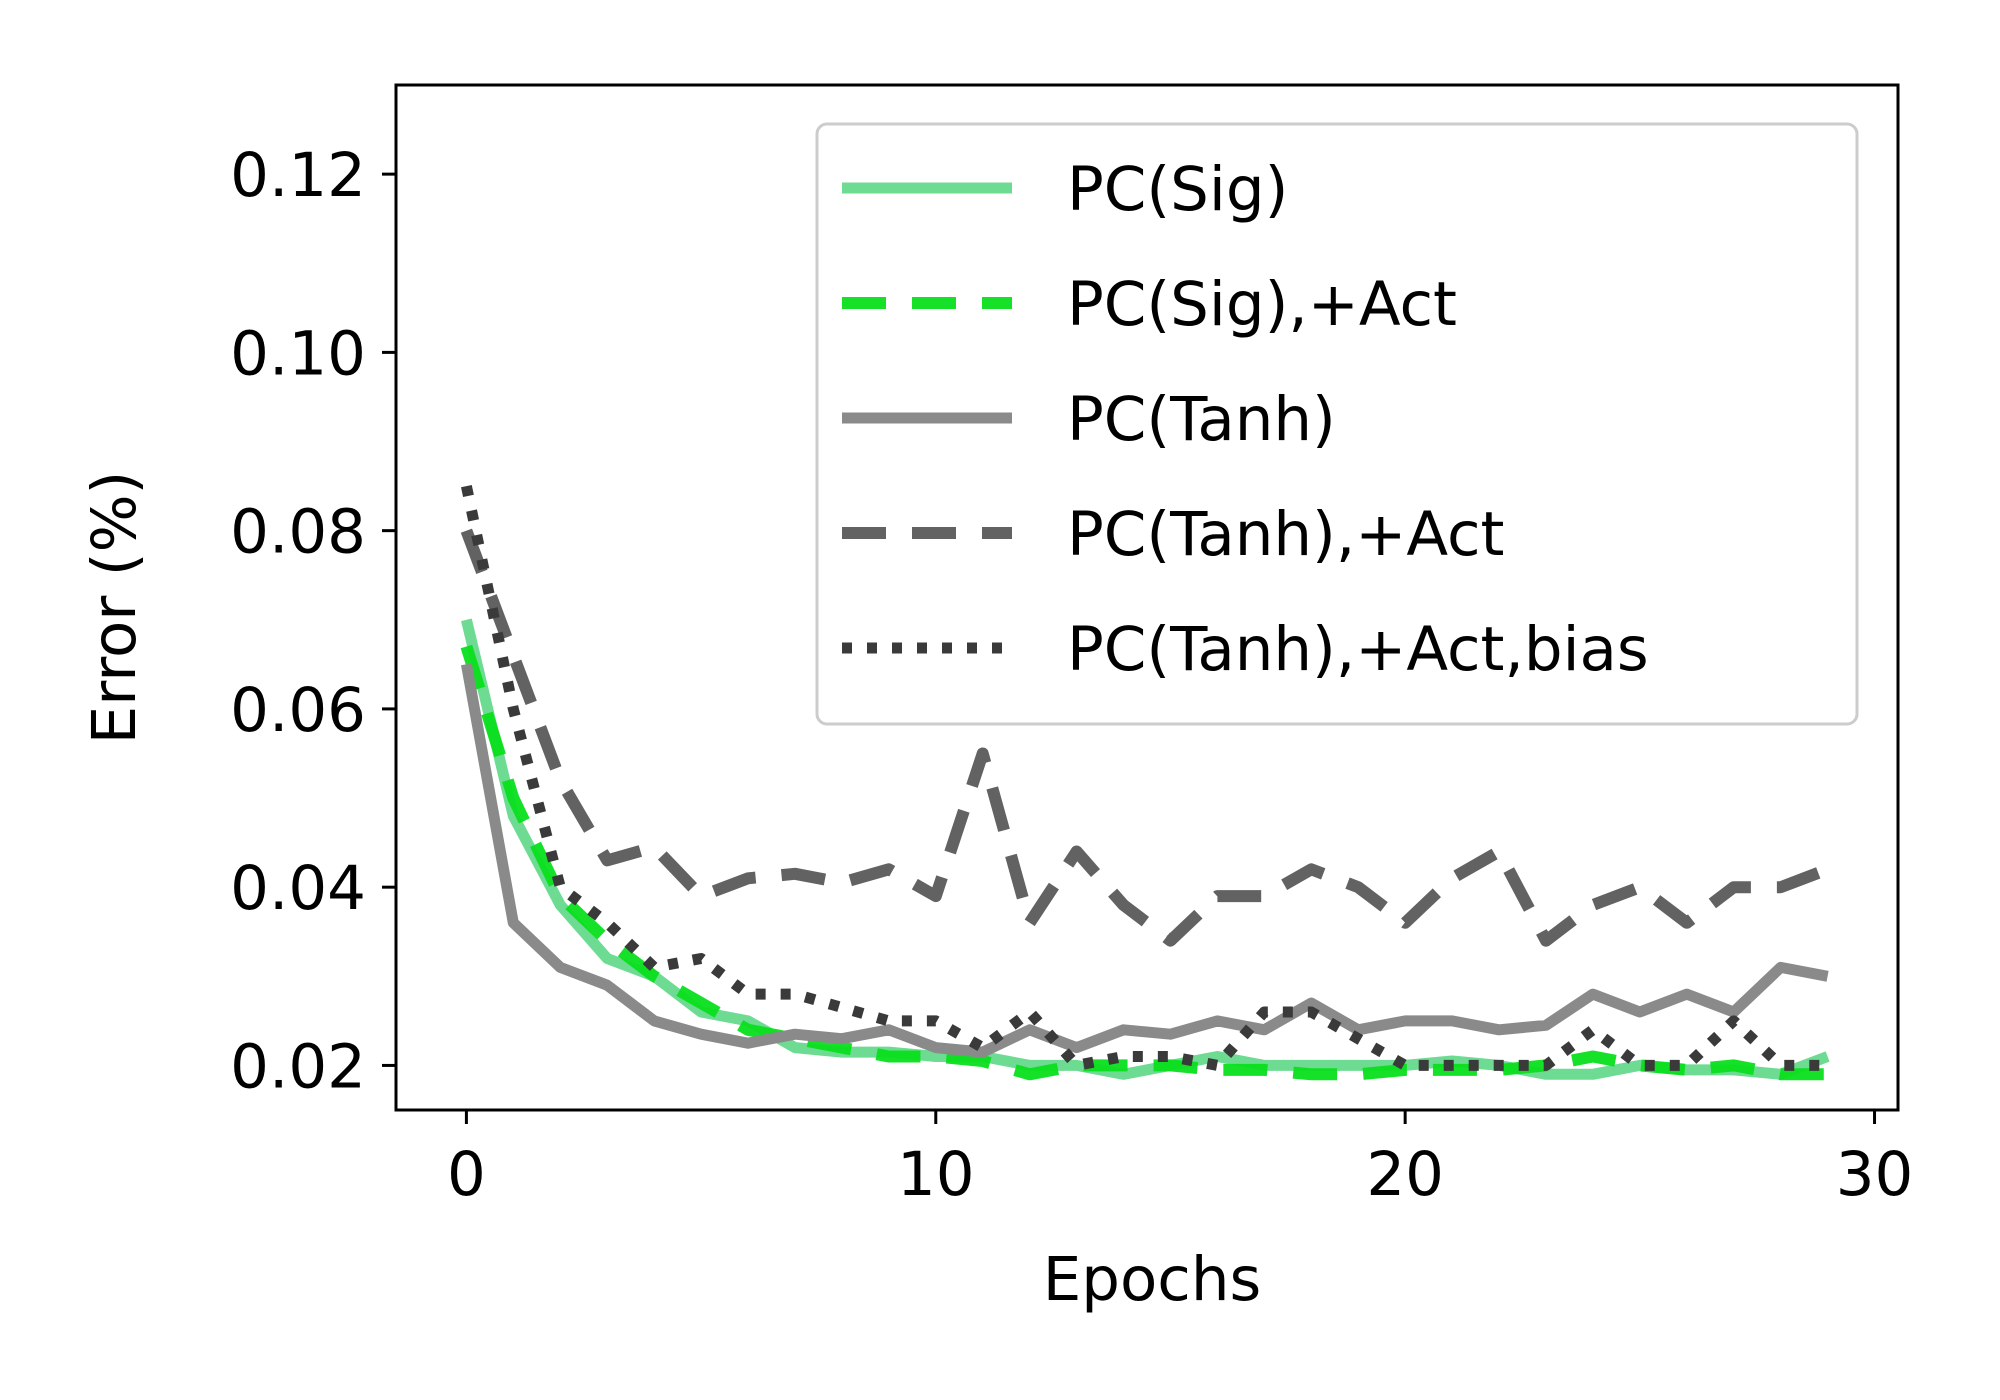 The image size is (2000, 1400). Describe the element at coordinates (114, 608) in the screenshot. I see `y-axis-title: Error (%)` at that location.